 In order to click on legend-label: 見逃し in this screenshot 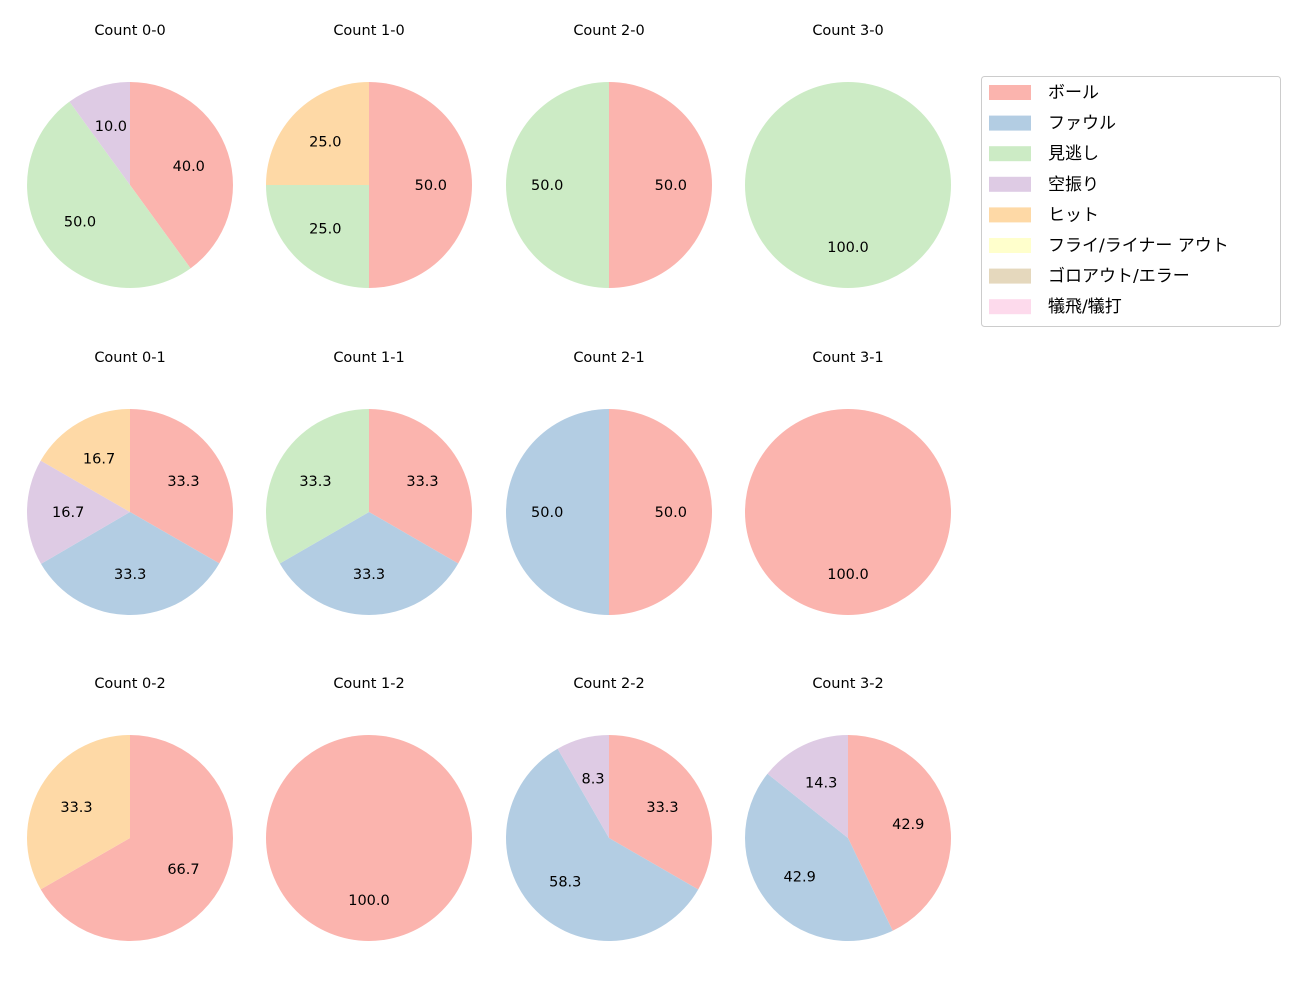, I will do `click(1073, 154)`.